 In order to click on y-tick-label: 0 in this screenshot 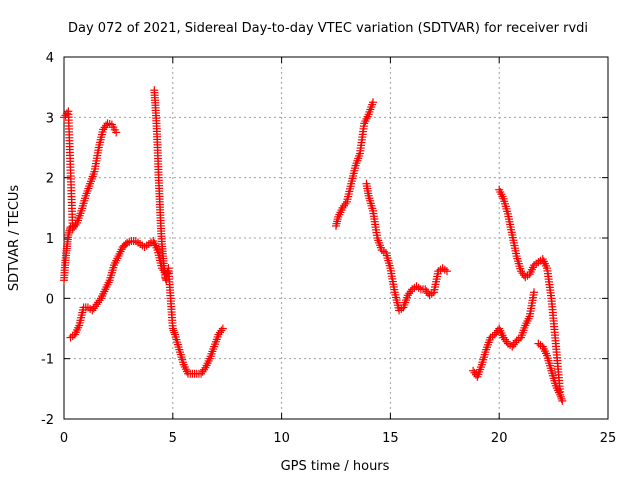, I will do `click(50, 299)`.